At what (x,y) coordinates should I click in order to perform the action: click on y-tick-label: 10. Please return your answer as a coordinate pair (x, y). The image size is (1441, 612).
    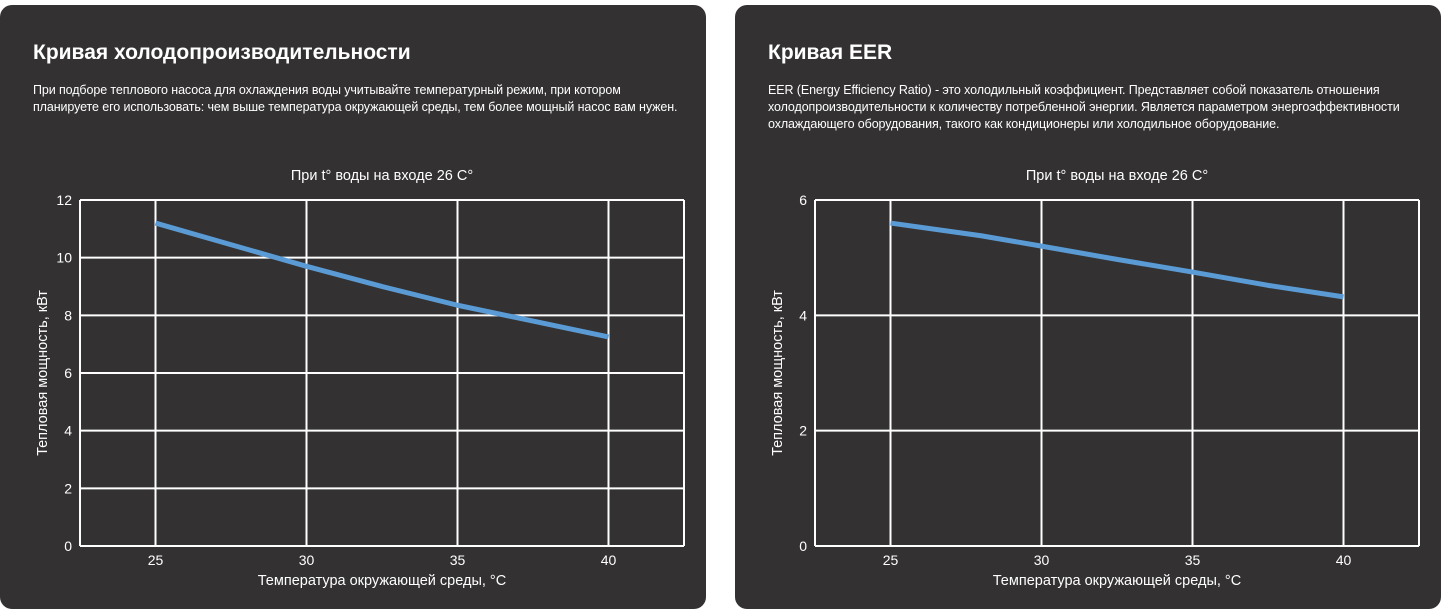
    Looking at the image, I should click on (64, 258).